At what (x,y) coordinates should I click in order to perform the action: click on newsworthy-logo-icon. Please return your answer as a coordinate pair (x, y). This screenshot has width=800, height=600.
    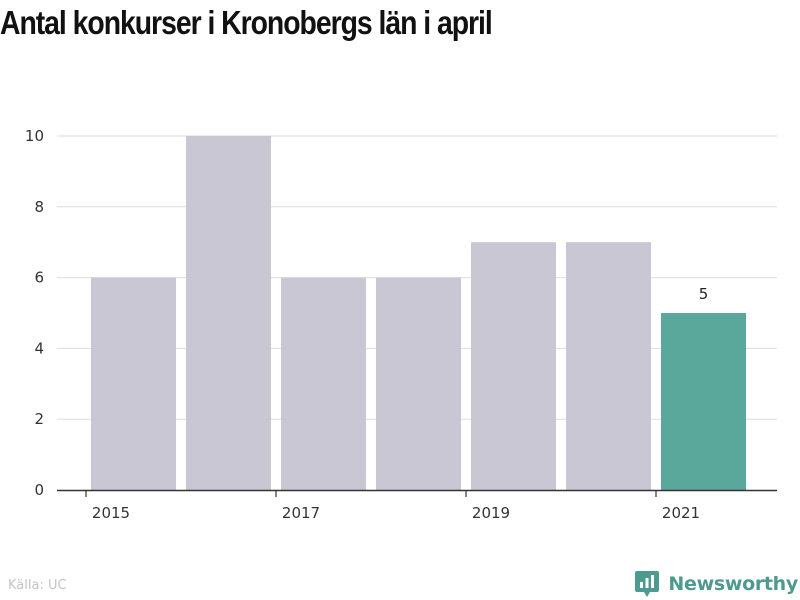
    Looking at the image, I should click on (647, 584).